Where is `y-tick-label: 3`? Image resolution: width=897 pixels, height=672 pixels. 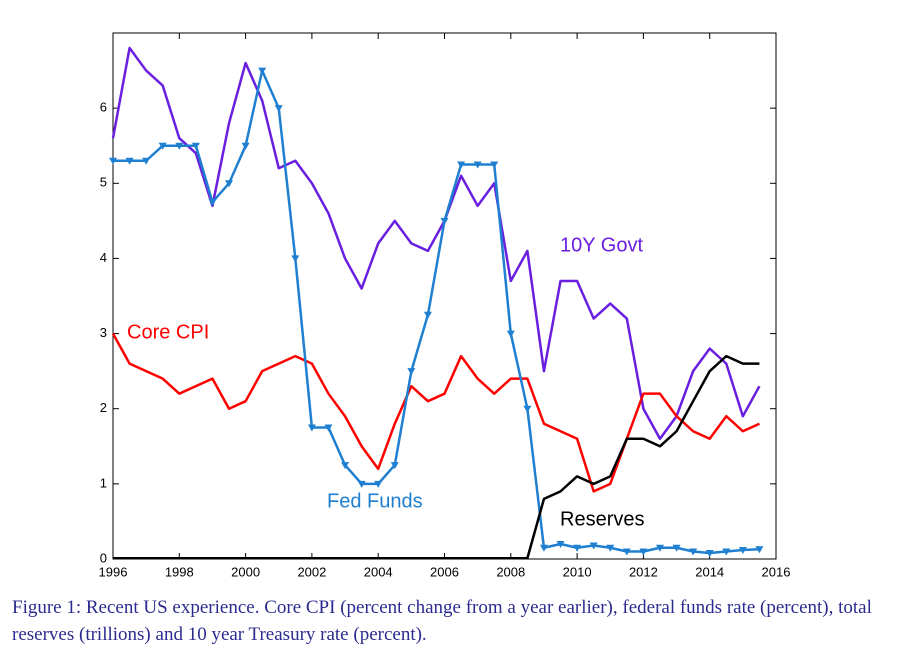 y-tick-label: 3 is located at coordinates (103, 332).